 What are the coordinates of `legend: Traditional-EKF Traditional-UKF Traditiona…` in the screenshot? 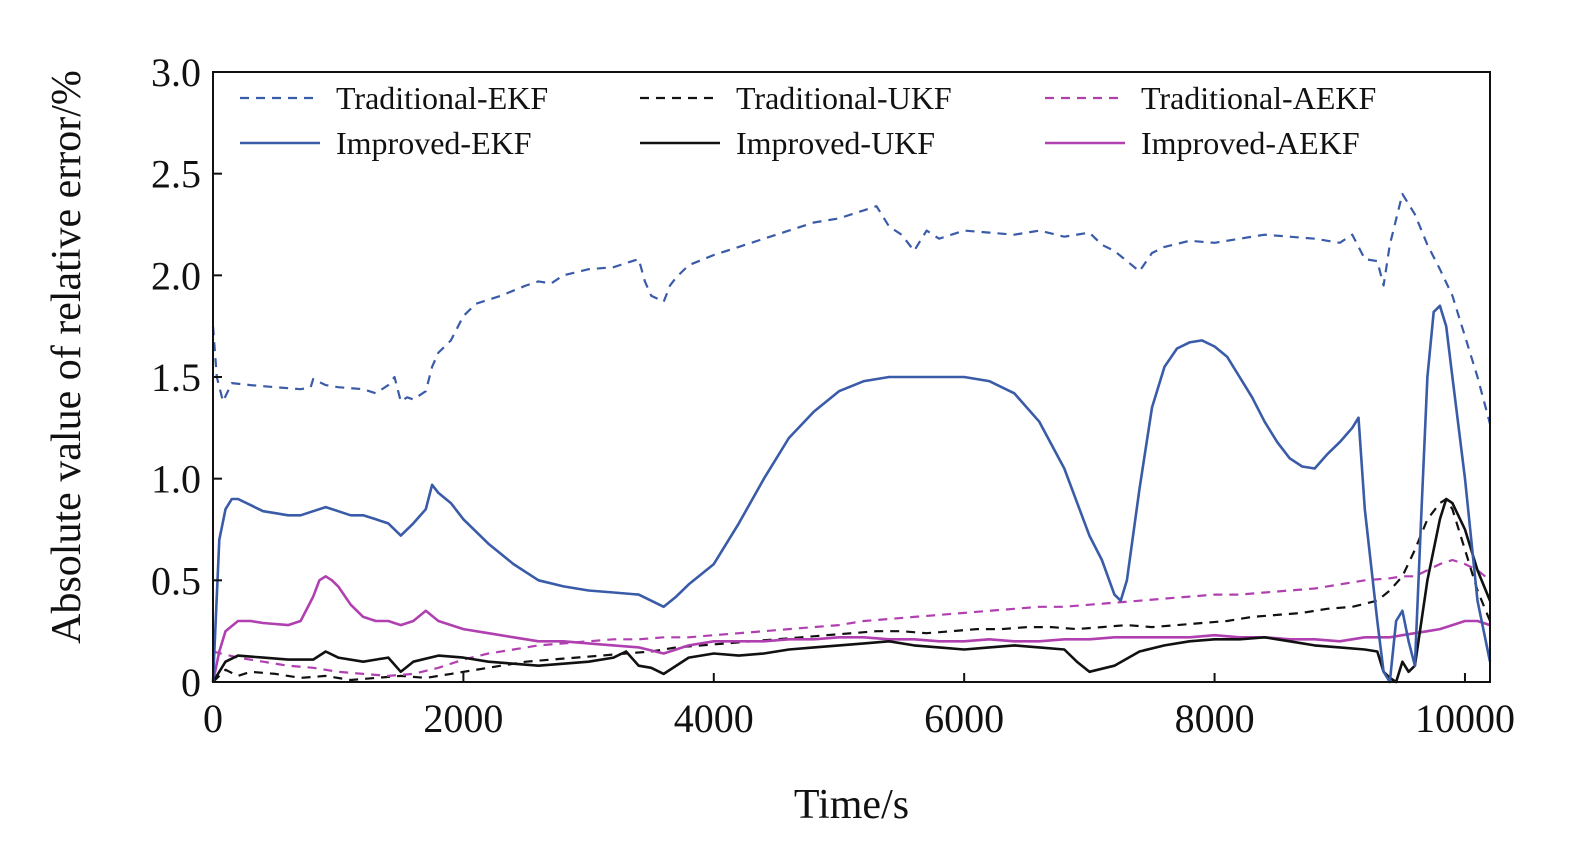 It's located at (808, 120).